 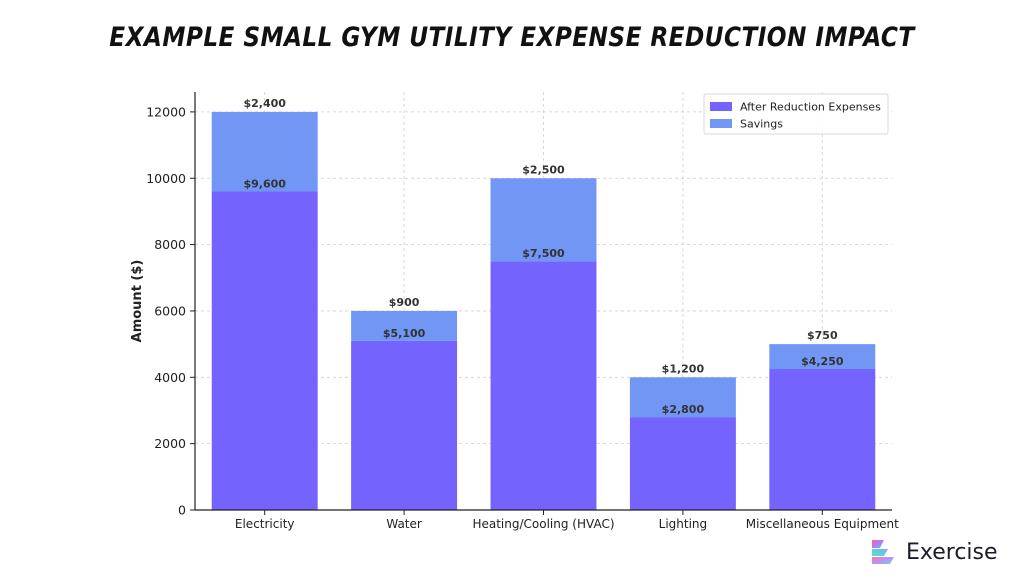 I want to click on y-tick-label: 2000, so click(x=170, y=443).